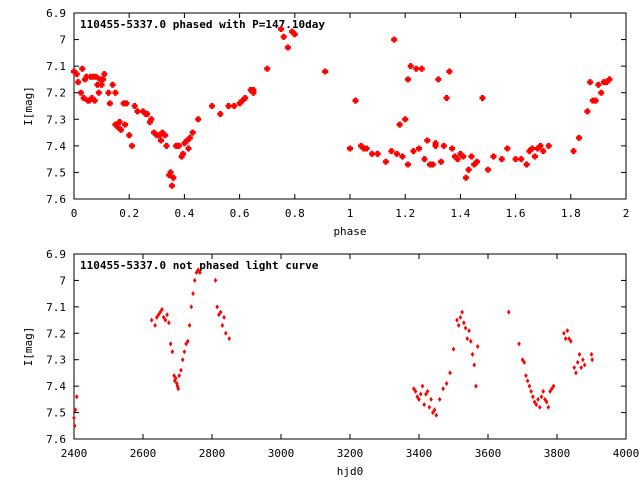  Describe the element at coordinates (202, 24) in the screenshot. I see `chart-title: 110455-5337.0 phased with P=147.10day` at that location.